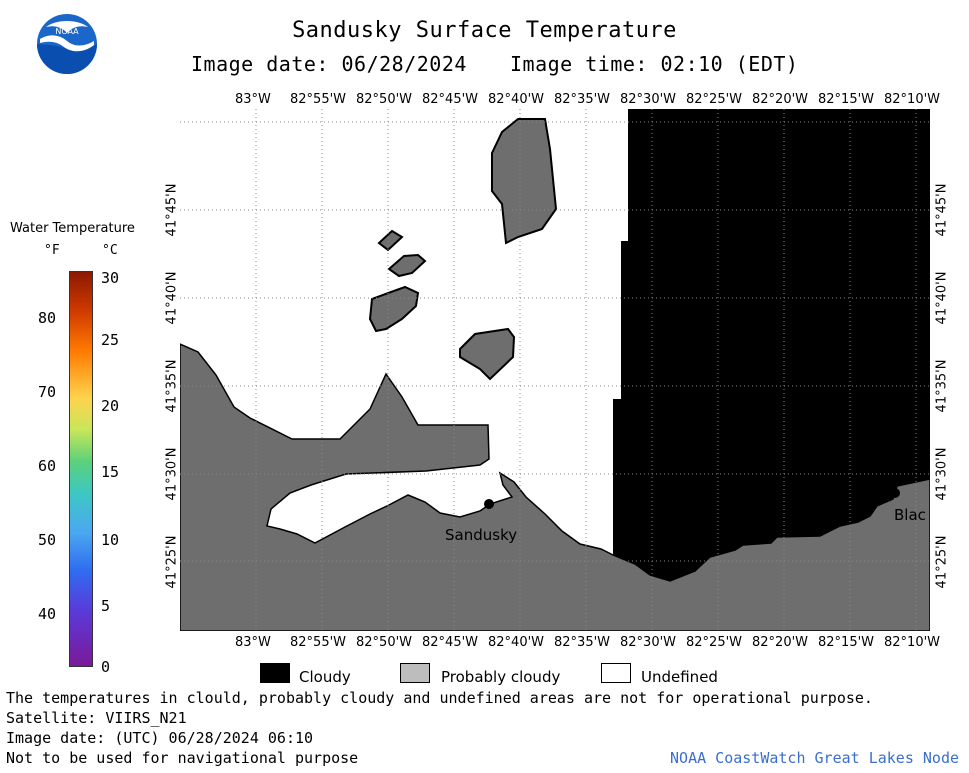  I want to click on lon-label-bottom: 82°55'W, so click(318, 642).